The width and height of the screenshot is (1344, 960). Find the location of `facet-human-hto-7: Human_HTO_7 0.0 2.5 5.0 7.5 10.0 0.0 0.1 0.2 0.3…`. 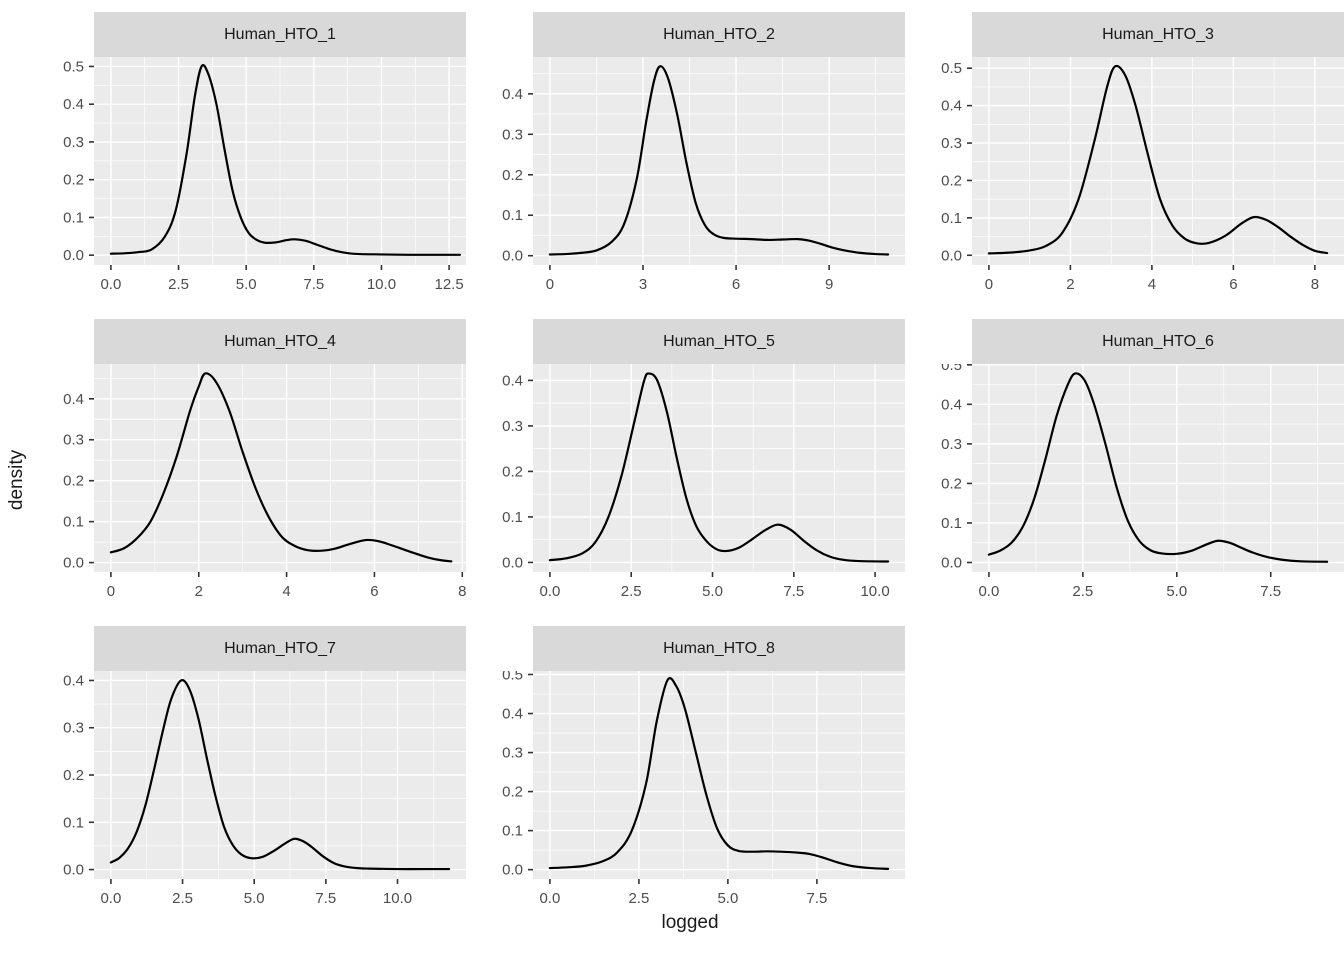

facet-human-hto-7: Human_HTO_7 0.0 2.5 5.0 7.5 10.0 0.0 0.1 0.2 0.3… is located at coordinates (251, 770).